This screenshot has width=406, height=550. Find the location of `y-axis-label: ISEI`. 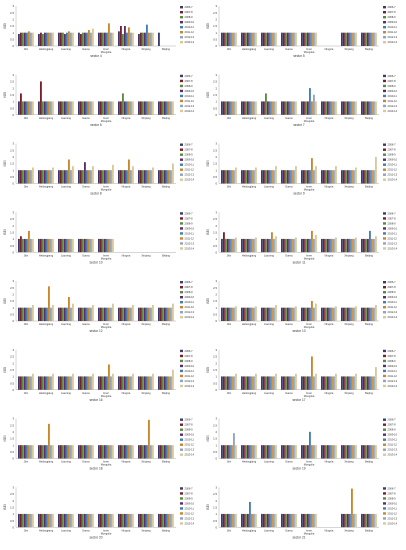

y-axis-label: ISEI is located at coordinates (5, 507).